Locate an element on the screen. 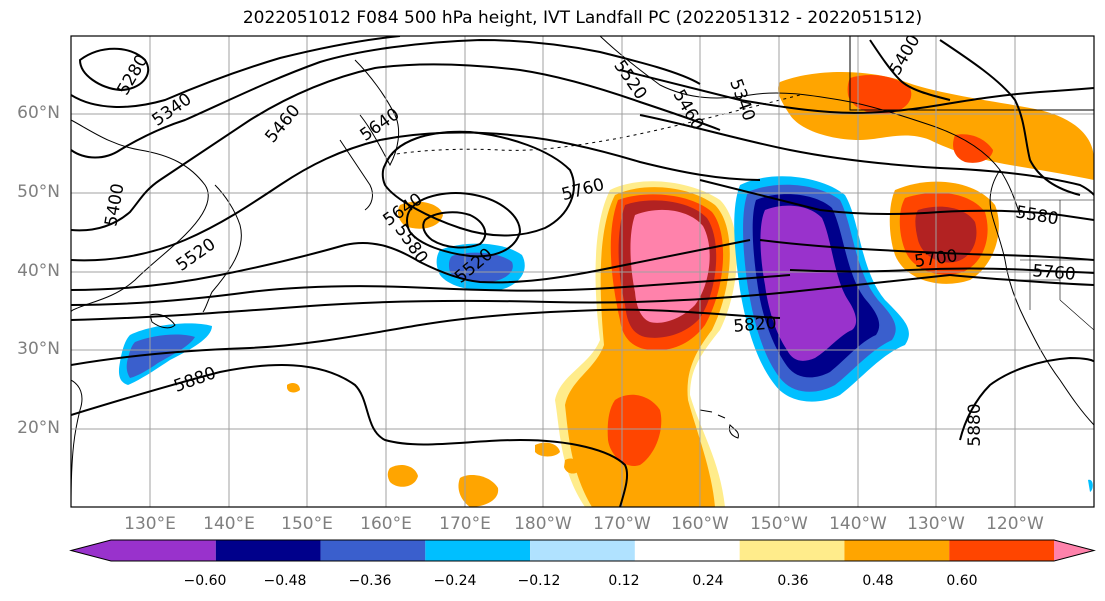 Image resolution: width=1105 pixels, height=601 pixels. colorbar-tick-label: 0.48 is located at coordinates (878, 581).